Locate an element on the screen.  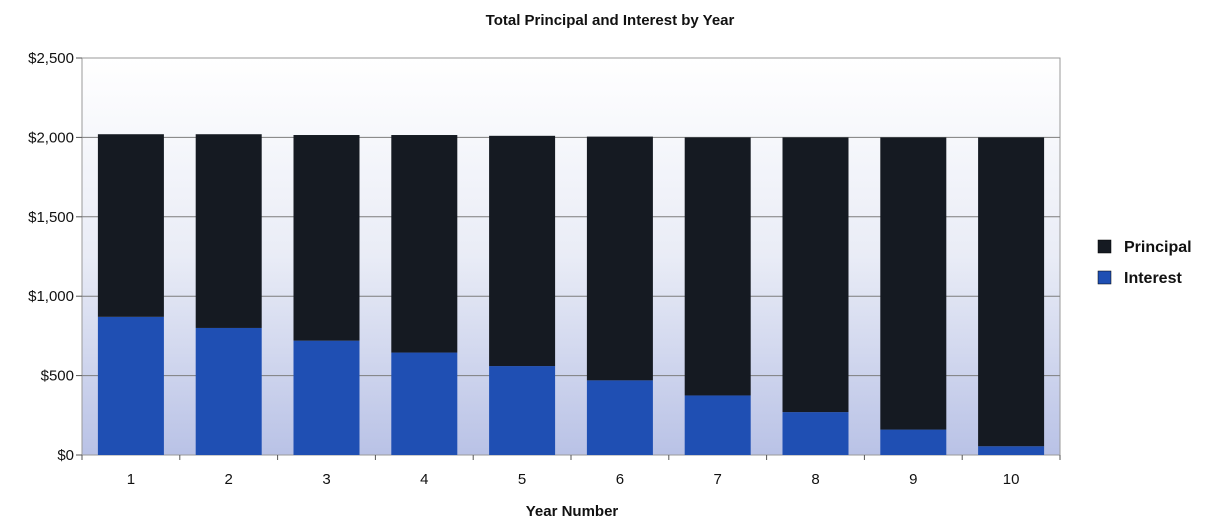
y-tick-label: $2,500 is located at coordinates (51, 58).